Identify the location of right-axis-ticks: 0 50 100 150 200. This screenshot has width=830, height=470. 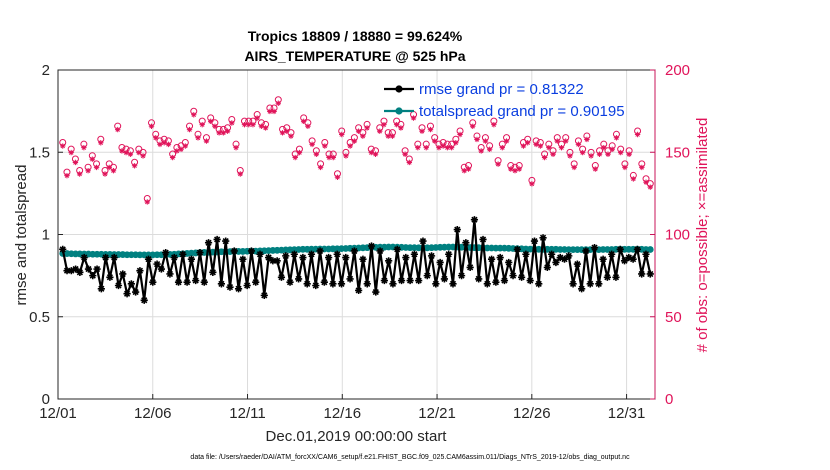
(670, 235).